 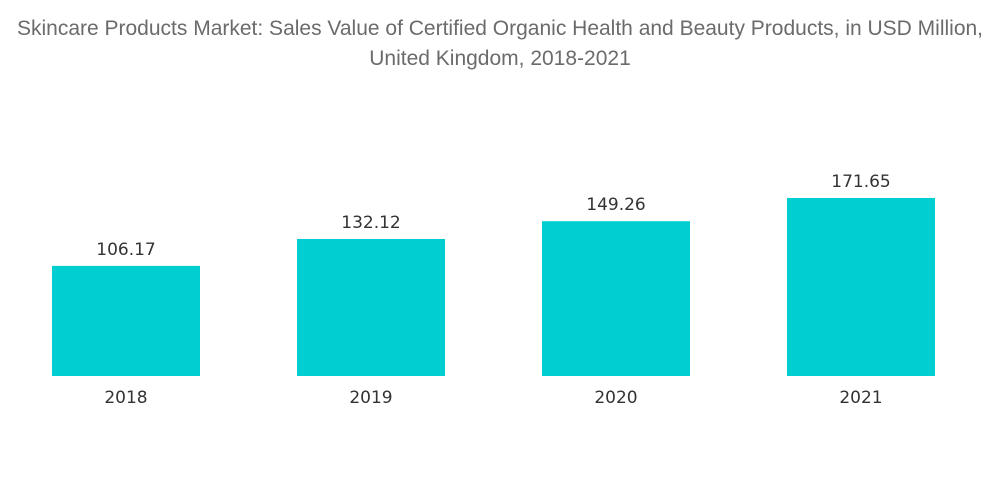 What do you see at coordinates (370, 223) in the screenshot?
I see `value-label-2019: 132.12` at bounding box center [370, 223].